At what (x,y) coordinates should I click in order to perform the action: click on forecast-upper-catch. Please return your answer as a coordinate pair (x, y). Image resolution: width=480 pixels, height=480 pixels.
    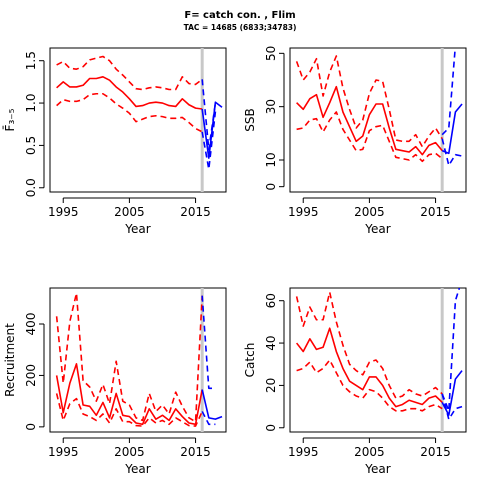
    Looking at the image, I should click on (451, 350).